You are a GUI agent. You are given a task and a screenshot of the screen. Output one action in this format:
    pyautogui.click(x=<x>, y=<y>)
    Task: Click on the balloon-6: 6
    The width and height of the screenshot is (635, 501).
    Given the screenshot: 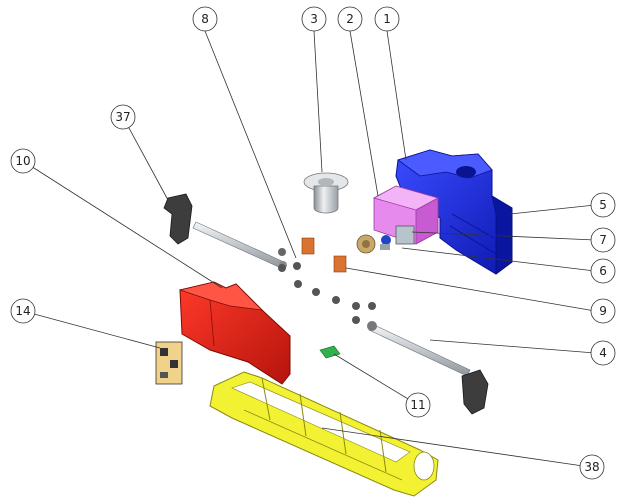 What is the action you would take?
    pyautogui.click(x=603, y=271)
    